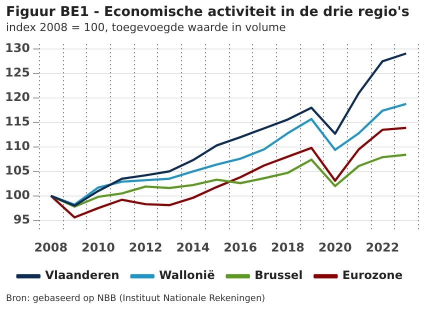 The width and height of the screenshot is (432, 334). Describe the element at coordinates (17, 73) in the screenshot. I see `y-tick-label: 125` at that location.